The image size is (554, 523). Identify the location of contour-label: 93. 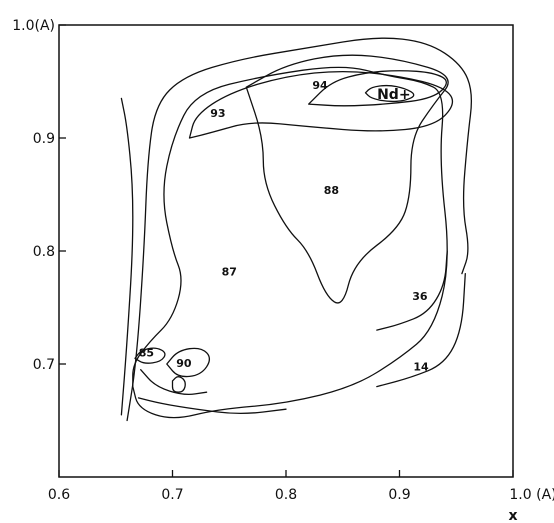
(217, 113).